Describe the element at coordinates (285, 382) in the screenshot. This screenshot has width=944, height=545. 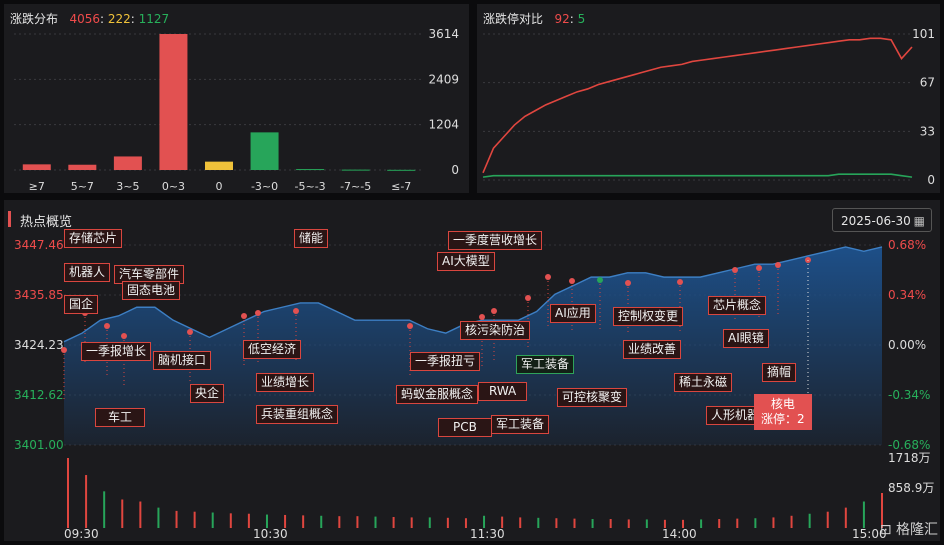
I see `tag-earnings-growth: 业绩增长` at that location.